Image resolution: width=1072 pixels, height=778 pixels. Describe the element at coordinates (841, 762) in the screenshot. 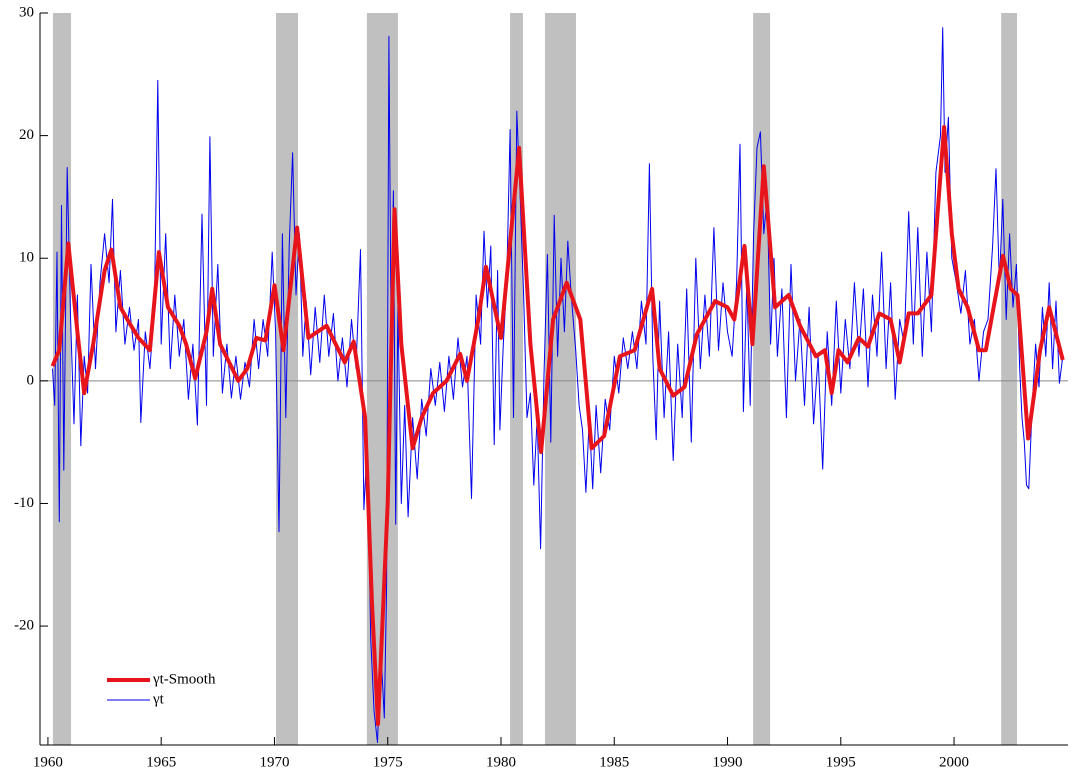

I see `x-tick-label: 1995` at that location.